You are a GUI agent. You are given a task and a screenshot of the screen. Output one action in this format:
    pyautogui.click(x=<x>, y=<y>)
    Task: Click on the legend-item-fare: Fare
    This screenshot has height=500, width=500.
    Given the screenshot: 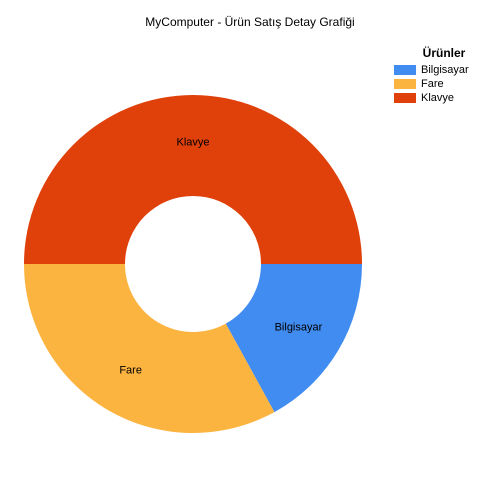 What is the action you would take?
    pyautogui.click(x=444, y=84)
    